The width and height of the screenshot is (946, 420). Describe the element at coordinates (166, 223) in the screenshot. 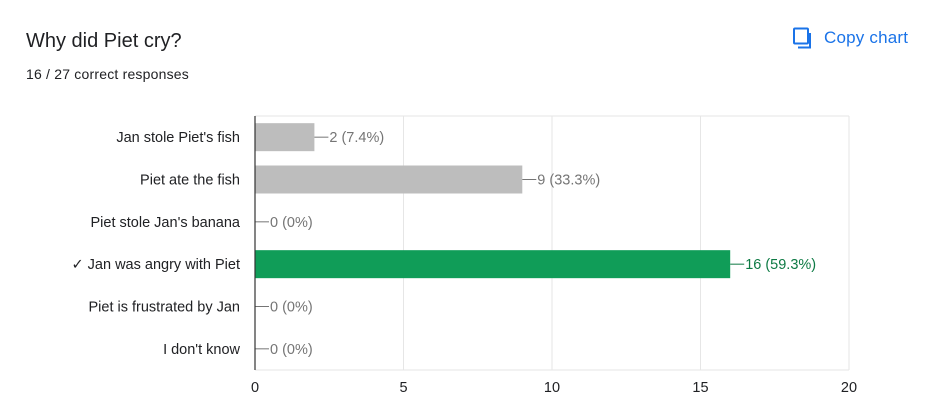

I see `category-label: Piet stole Jan's banana` at that location.